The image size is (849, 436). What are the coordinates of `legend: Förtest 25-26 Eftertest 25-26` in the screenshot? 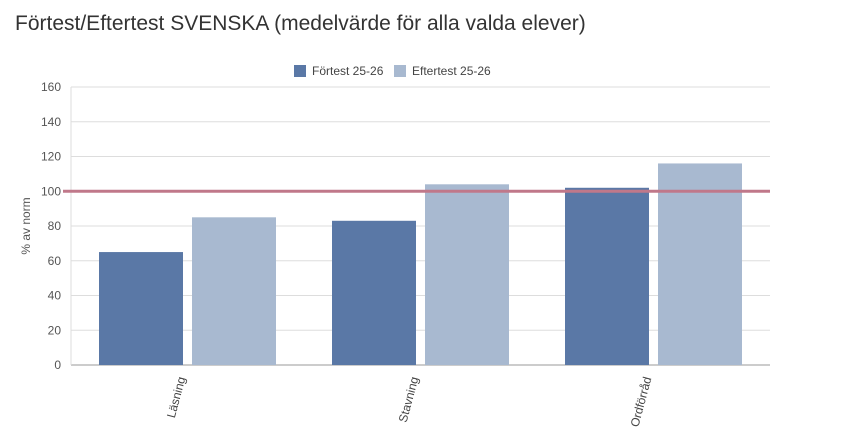 It's located at (392, 71).